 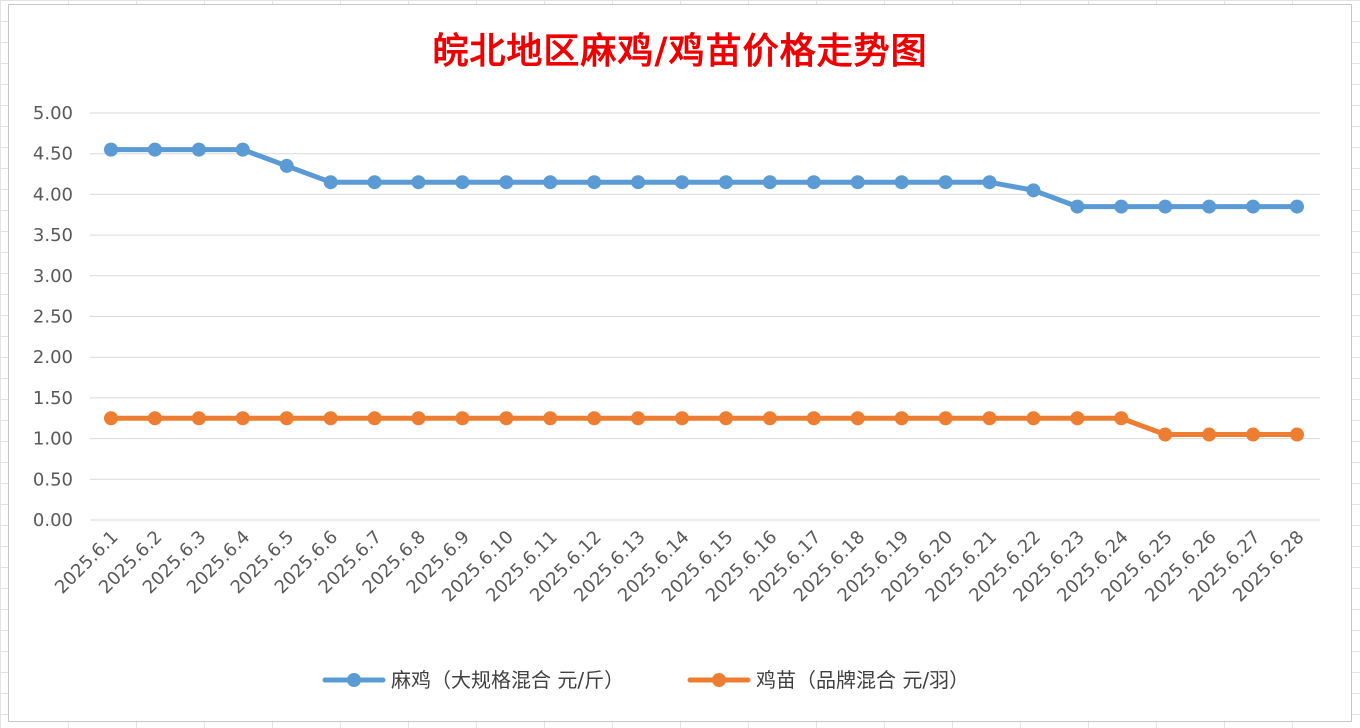 I want to click on y-tick-label: 2.50, so click(x=53, y=317).